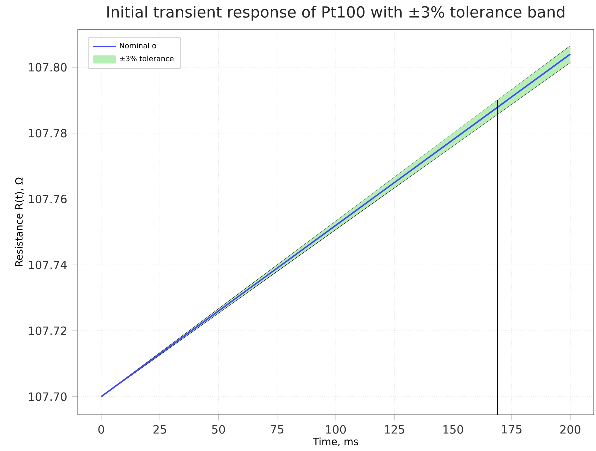  I want to click on y-axis-title: Resistance R(t), Ω, so click(19, 222).